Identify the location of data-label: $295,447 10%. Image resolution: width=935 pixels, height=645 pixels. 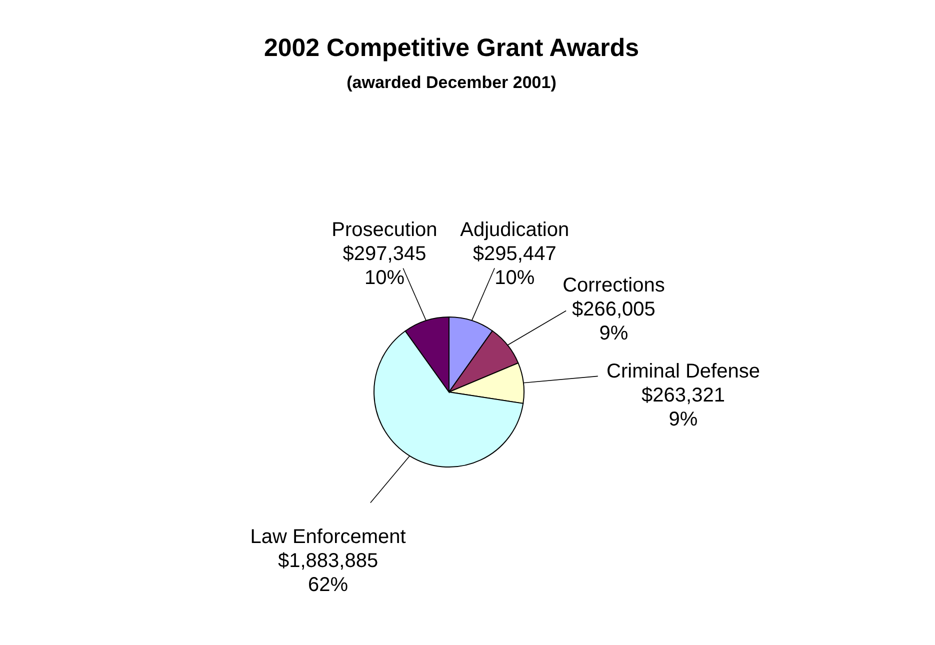
(514, 266).